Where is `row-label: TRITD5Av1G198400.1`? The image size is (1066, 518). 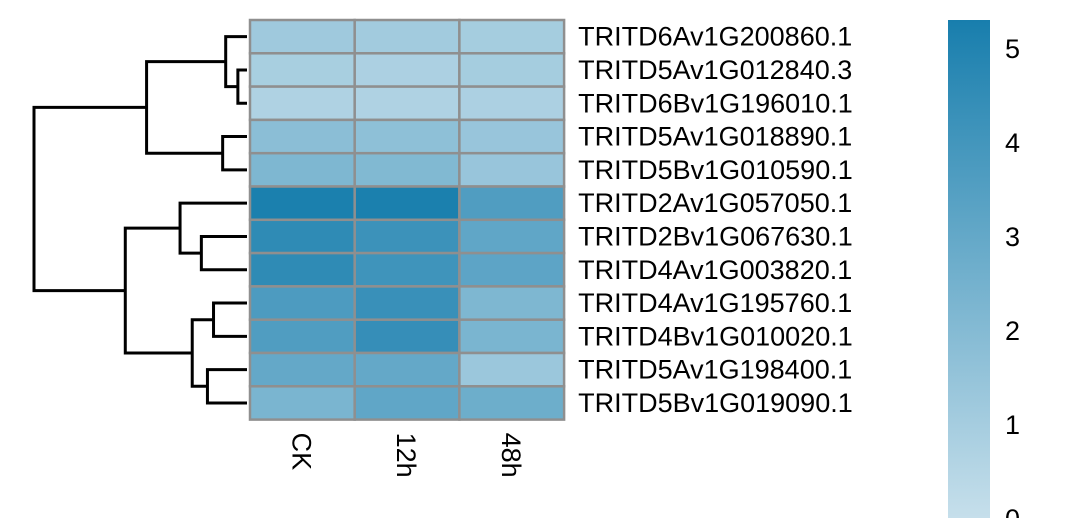 row-label: TRITD5Av1G198400.1 is located at coordinates (715, 370).